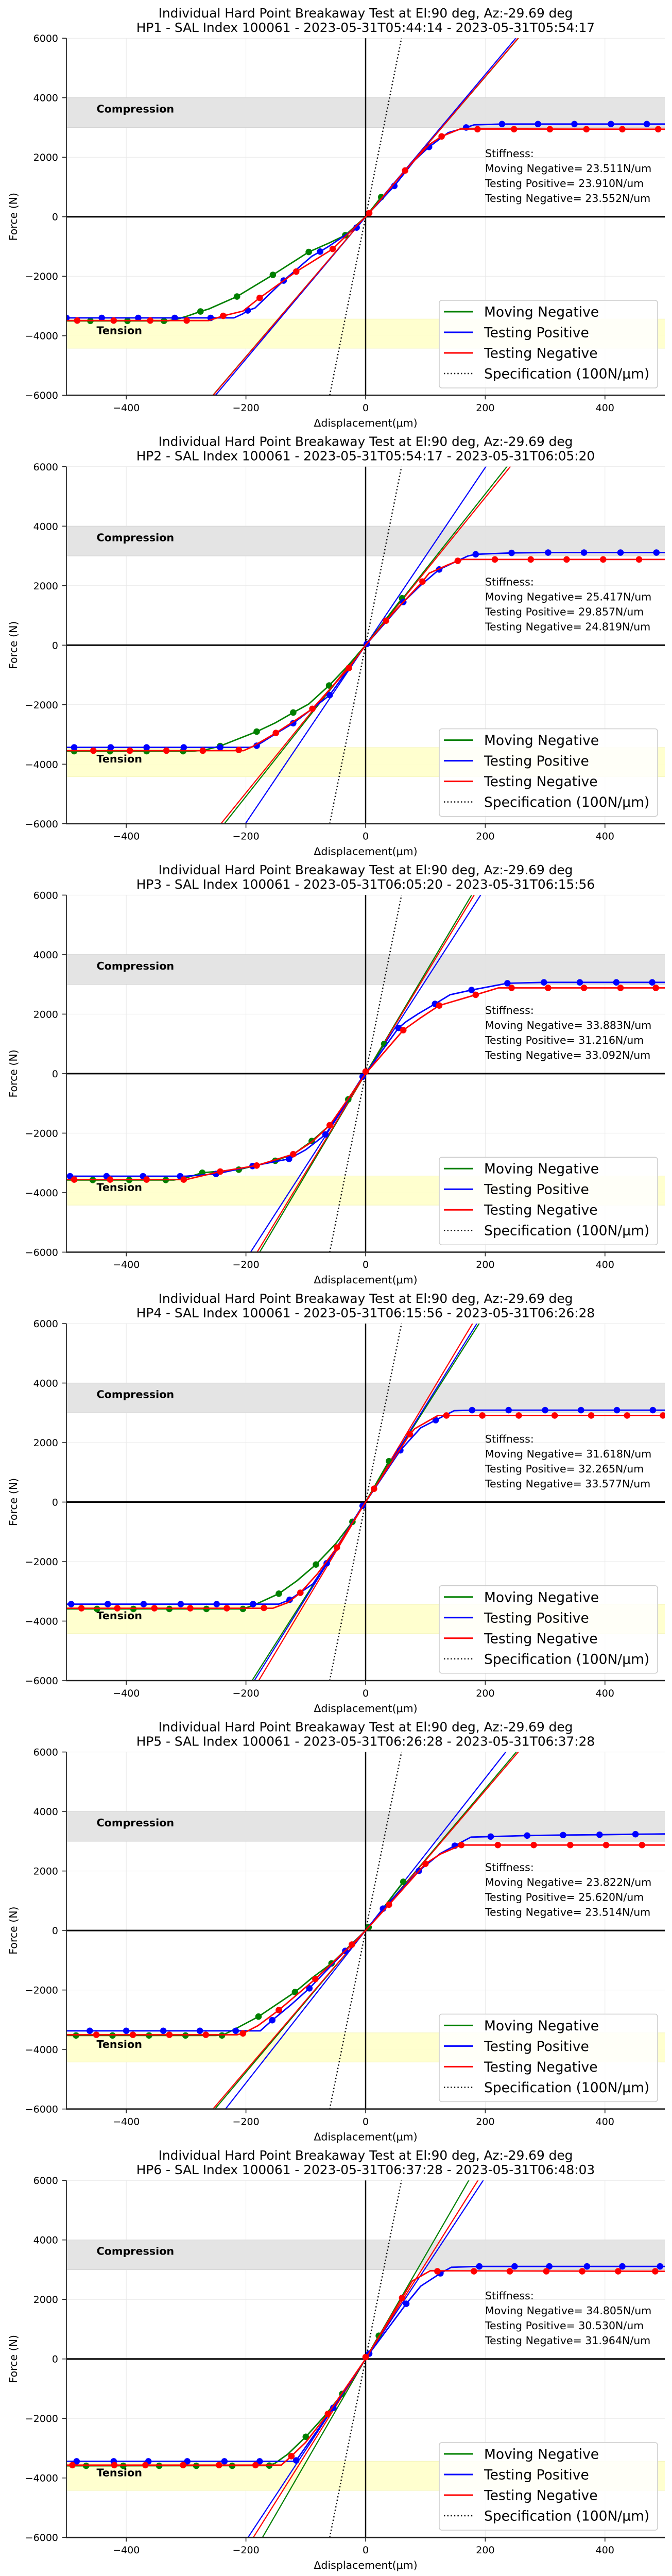 The image size is (672, 2576). What do you see at coordinates (127, 1264) in the screenshot?
I see `x-tick-label: −400` at bounding box center [127, 1264].